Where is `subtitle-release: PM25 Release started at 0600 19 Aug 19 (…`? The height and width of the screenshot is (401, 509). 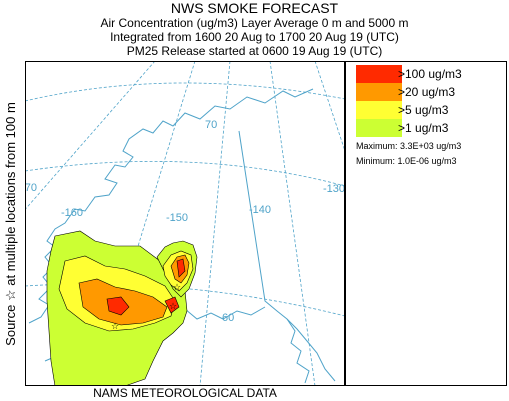 subtitle-release: PM25 Release started at 0600 19 Aug 19 (… is located at coordinates (254, 51).